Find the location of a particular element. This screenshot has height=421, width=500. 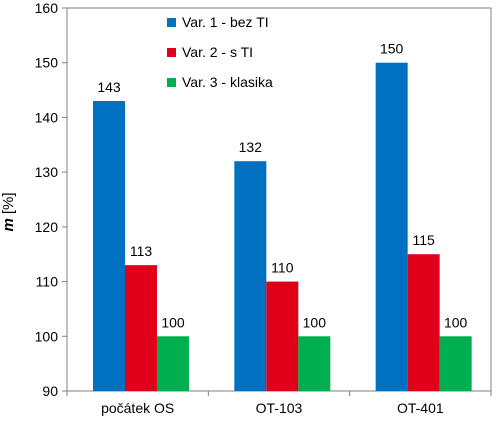

legend-label: Var. 2 - s TI is located at coordinates (217, 52).